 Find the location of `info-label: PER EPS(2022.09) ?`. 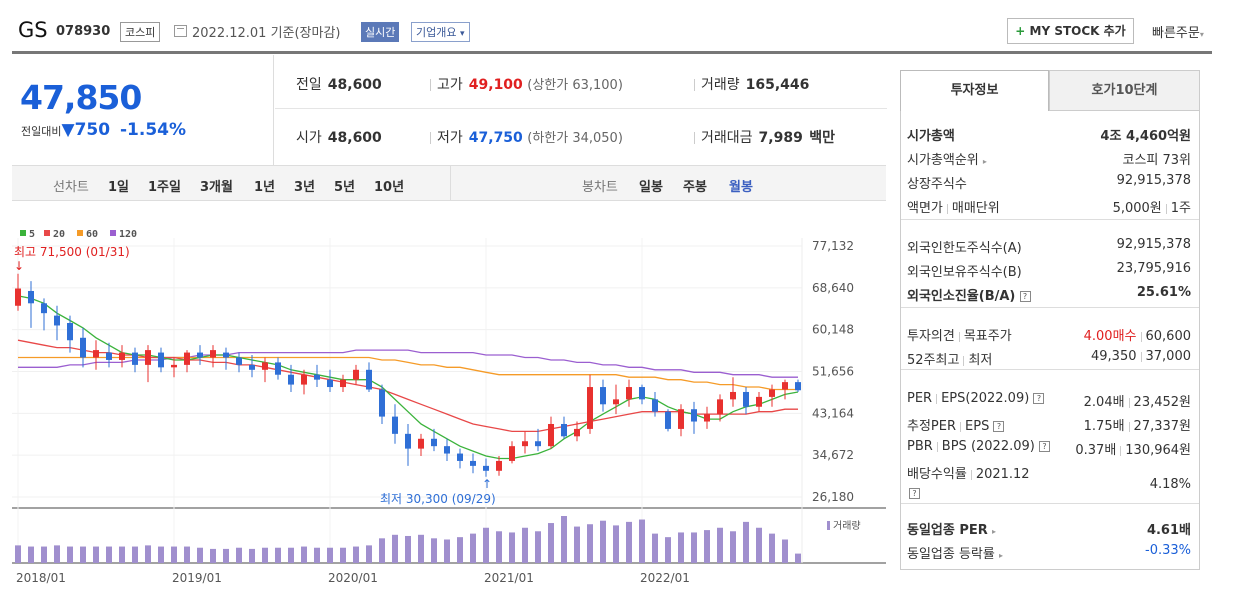

info-label: PER EPS(2022.09) ? is located at coordinates (976, 398).